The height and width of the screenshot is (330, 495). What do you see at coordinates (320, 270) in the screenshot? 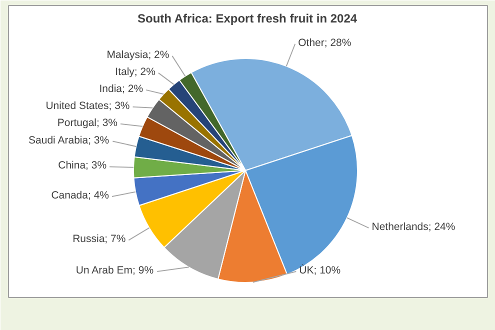
I see `slice-label: ÙK; 10%` at bounding box center [320, 270].